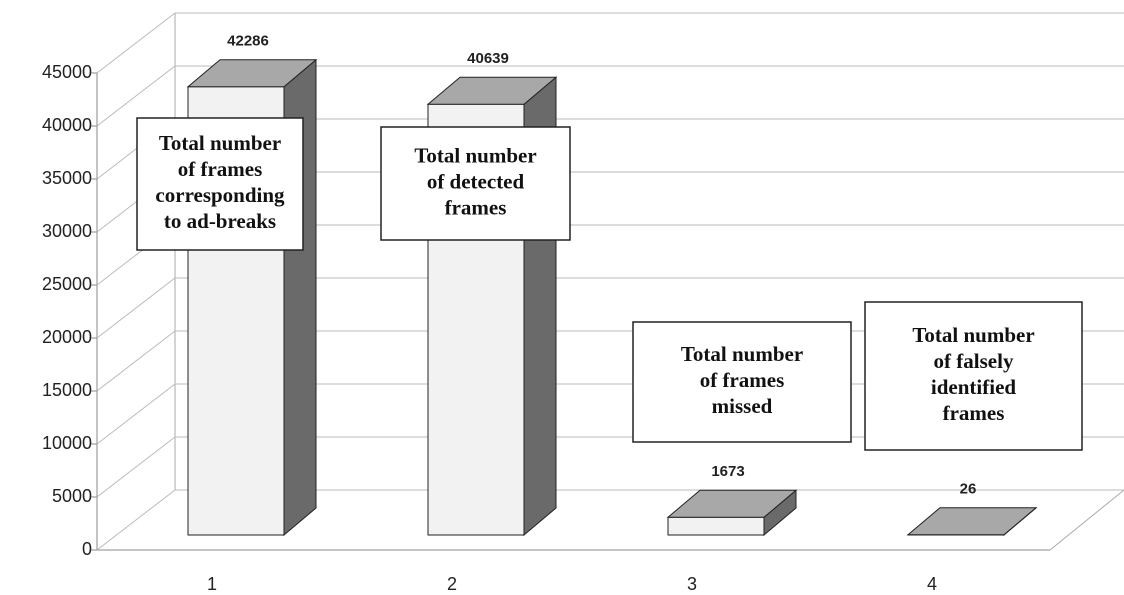 This screenshot has width=1124, height=595. Describe the element at coordinates (220, 195) in the screenshot. I see `annotation-text: corresponding` at that location.